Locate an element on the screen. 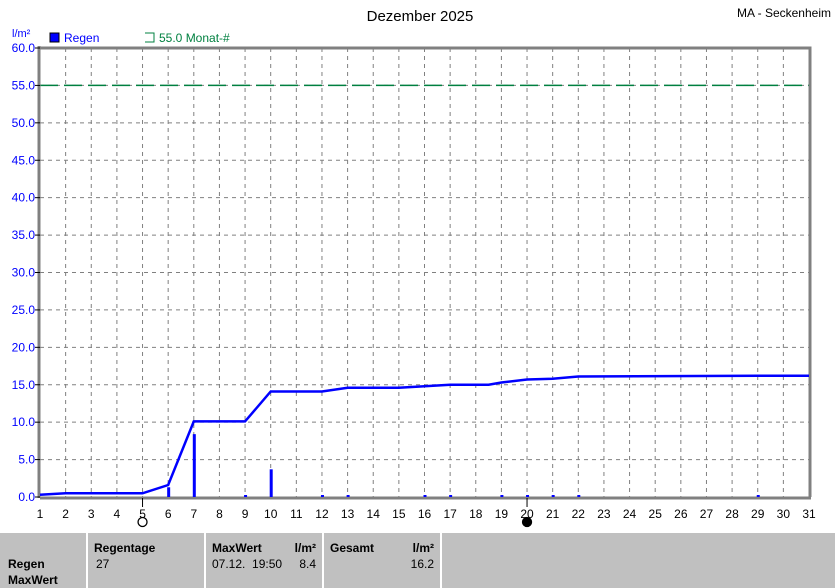  x-tick-label: 11 is located at coordinates (296, 514).